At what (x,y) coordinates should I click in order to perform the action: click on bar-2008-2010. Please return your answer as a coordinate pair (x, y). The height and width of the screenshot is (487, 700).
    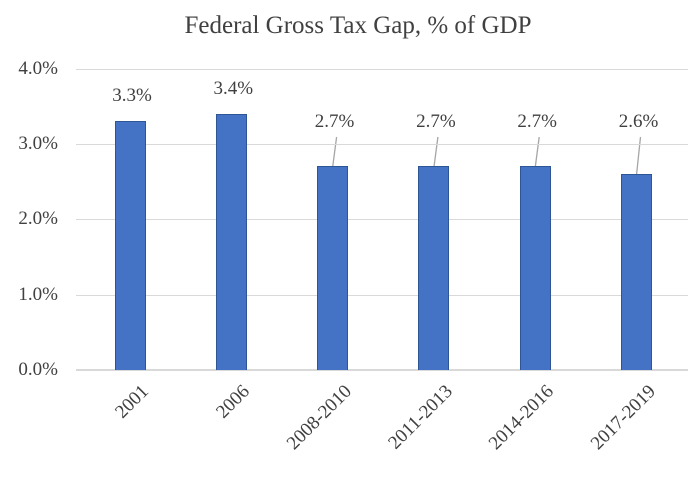
    Looking at the image, I should click on (333, 268).